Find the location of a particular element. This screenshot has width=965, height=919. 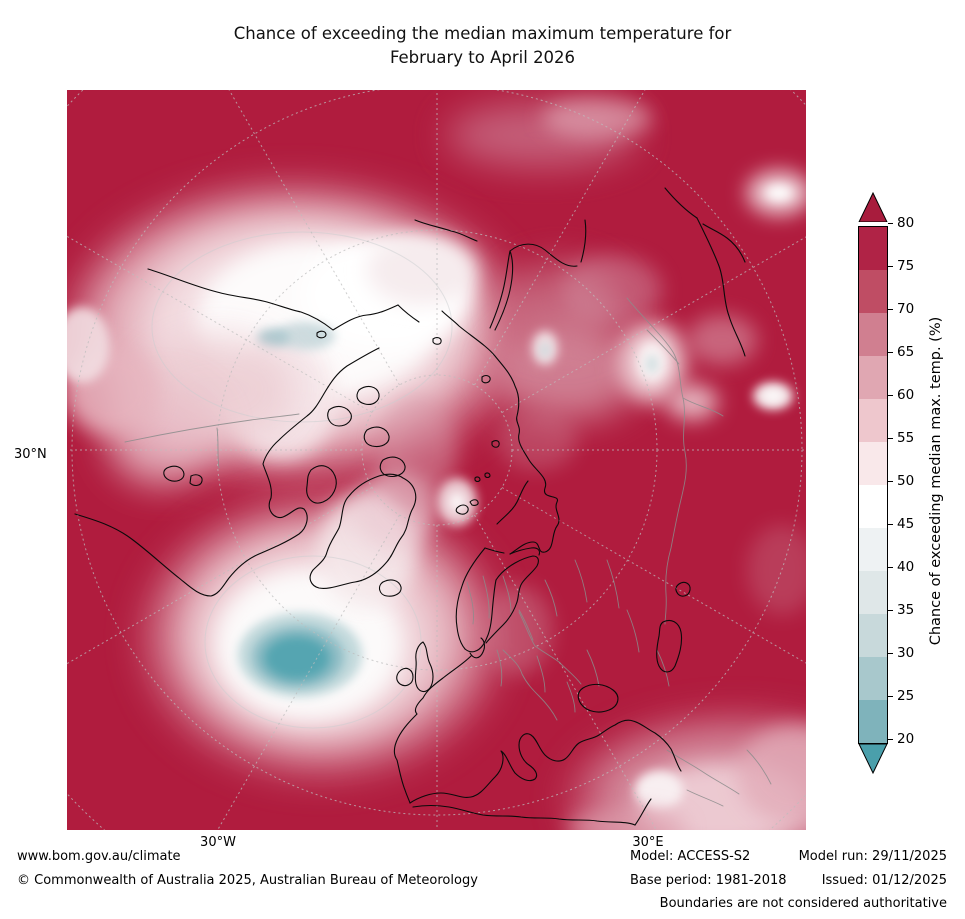

colorbar-tick-label: 55 is located at coordinates (906, 438).